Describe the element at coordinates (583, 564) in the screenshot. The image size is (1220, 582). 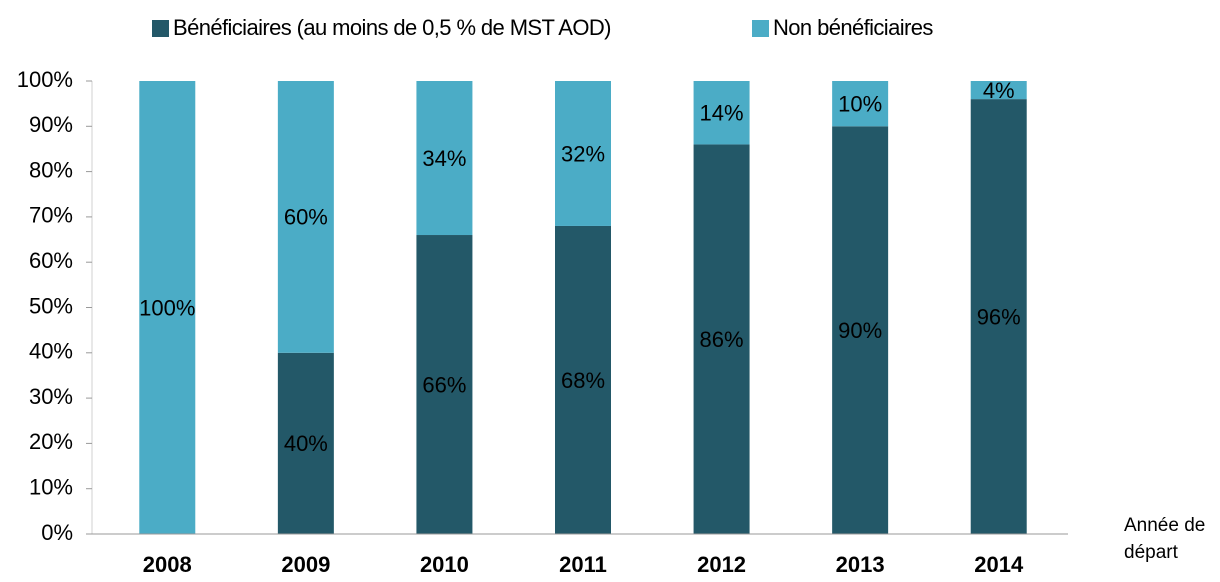
I see `x-tick-label: 2011` at that location.